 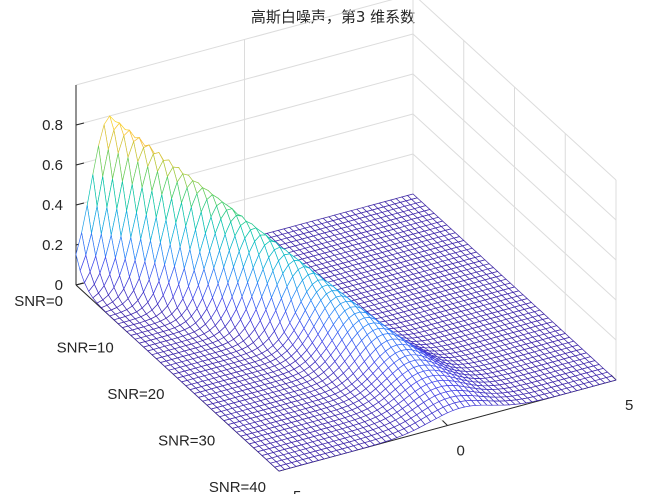 What do you see at coordinates (186, 441) in the screenshot?
I see `y-tick-label: SNR=30` at bounding box center [186, 441].